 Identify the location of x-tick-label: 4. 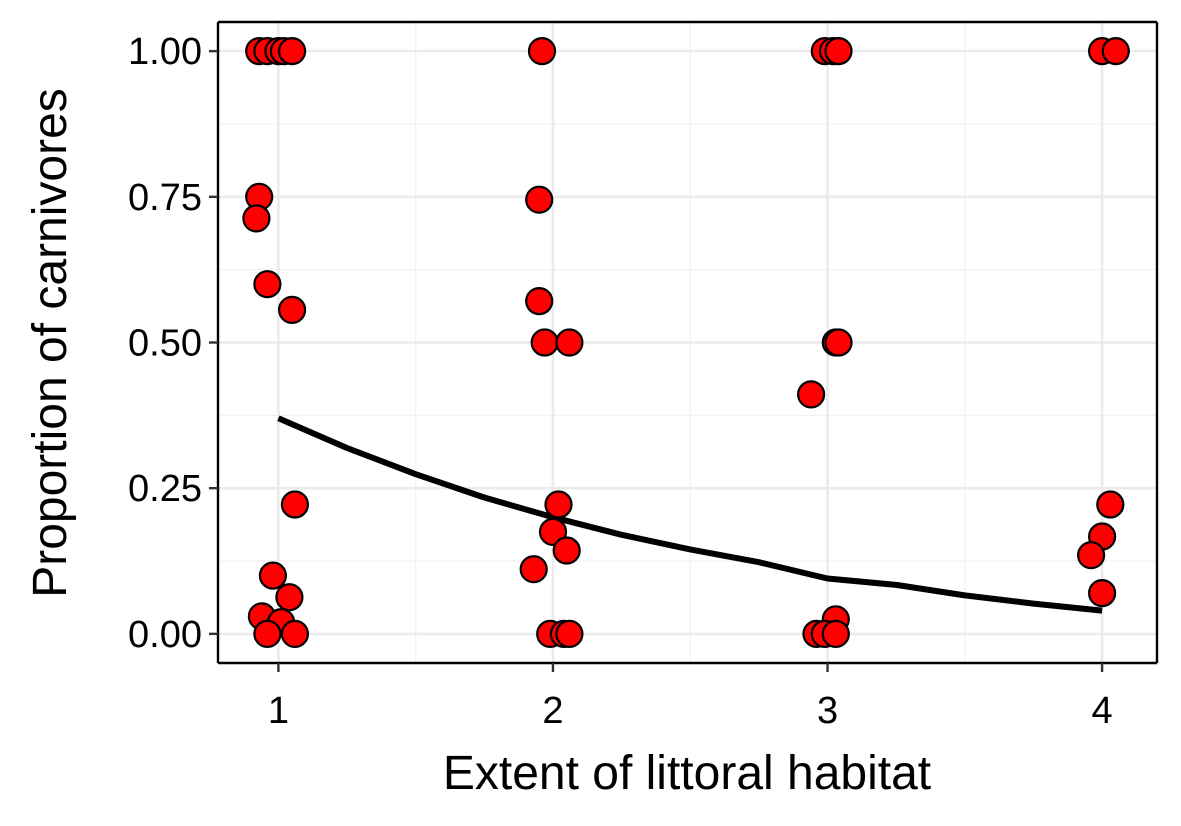
(1102, 711).